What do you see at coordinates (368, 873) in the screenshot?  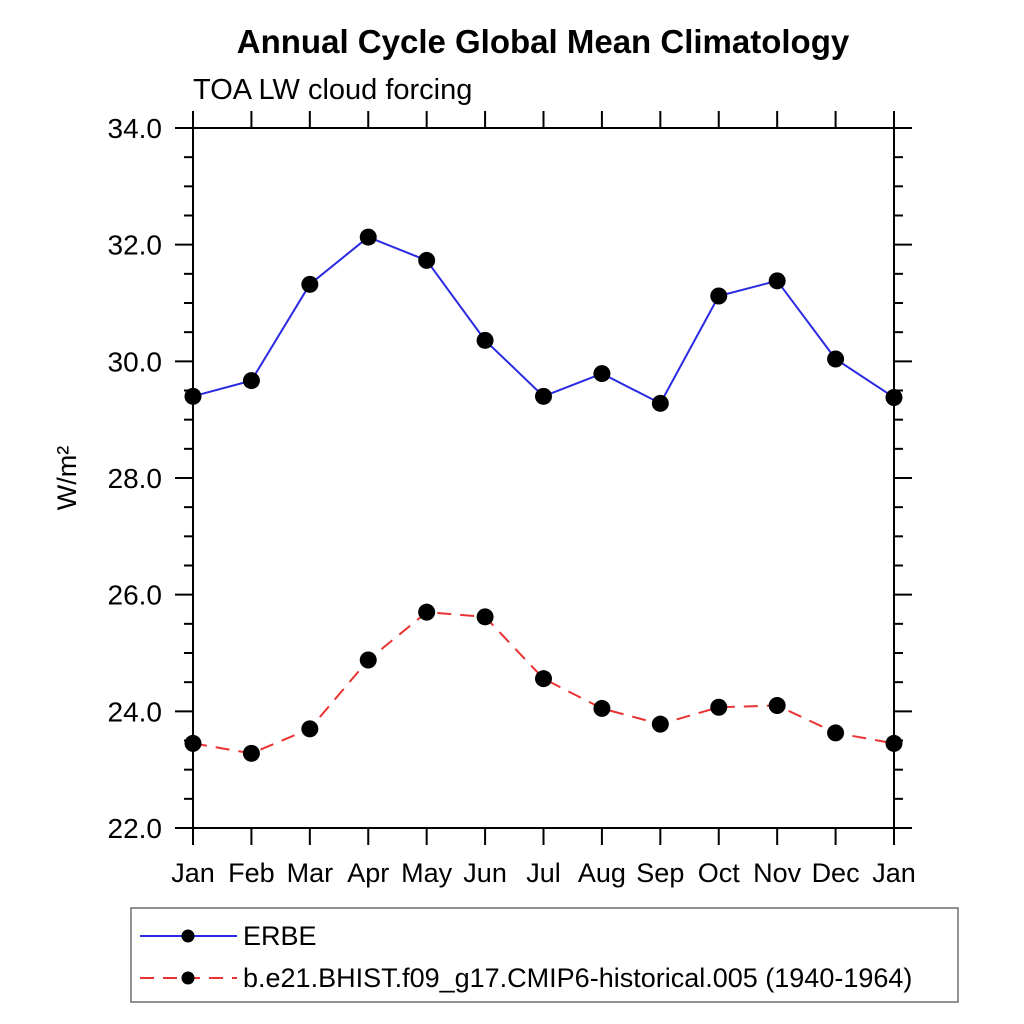 I see `x-tick-label: Apr` at bounding box center [368, 873].